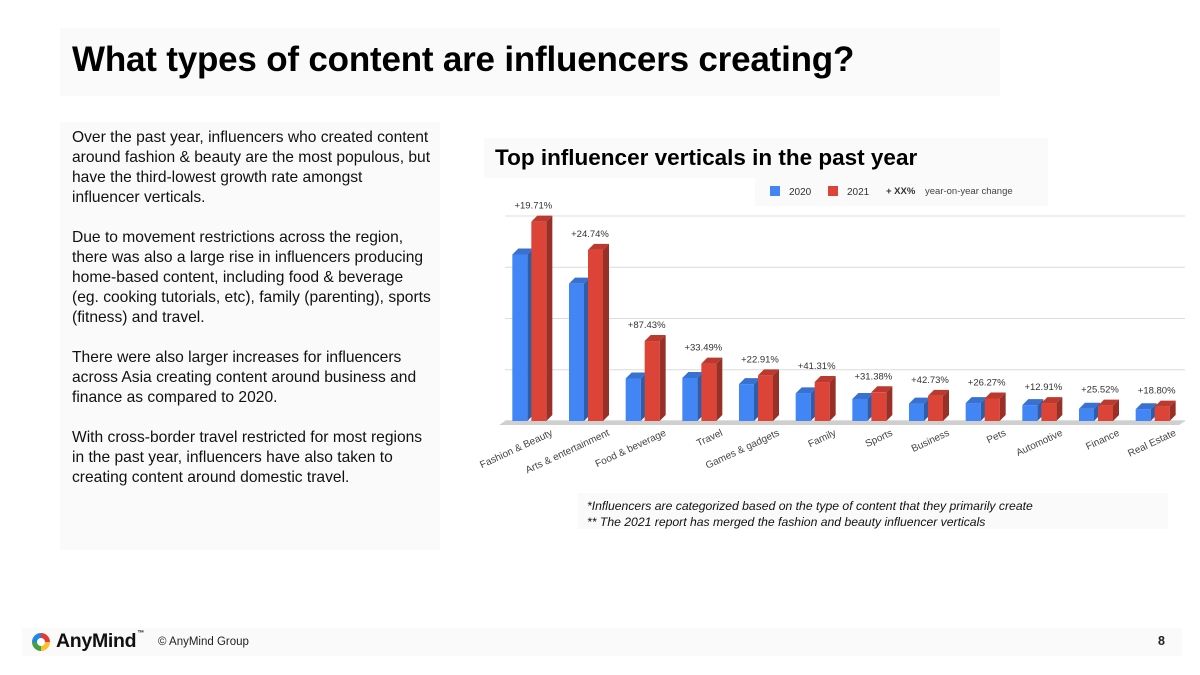  What do you see at coordinates (100, 641) in the screenshot?
I see `brand-name: AnyMind™` at bounding box center [100, 641].